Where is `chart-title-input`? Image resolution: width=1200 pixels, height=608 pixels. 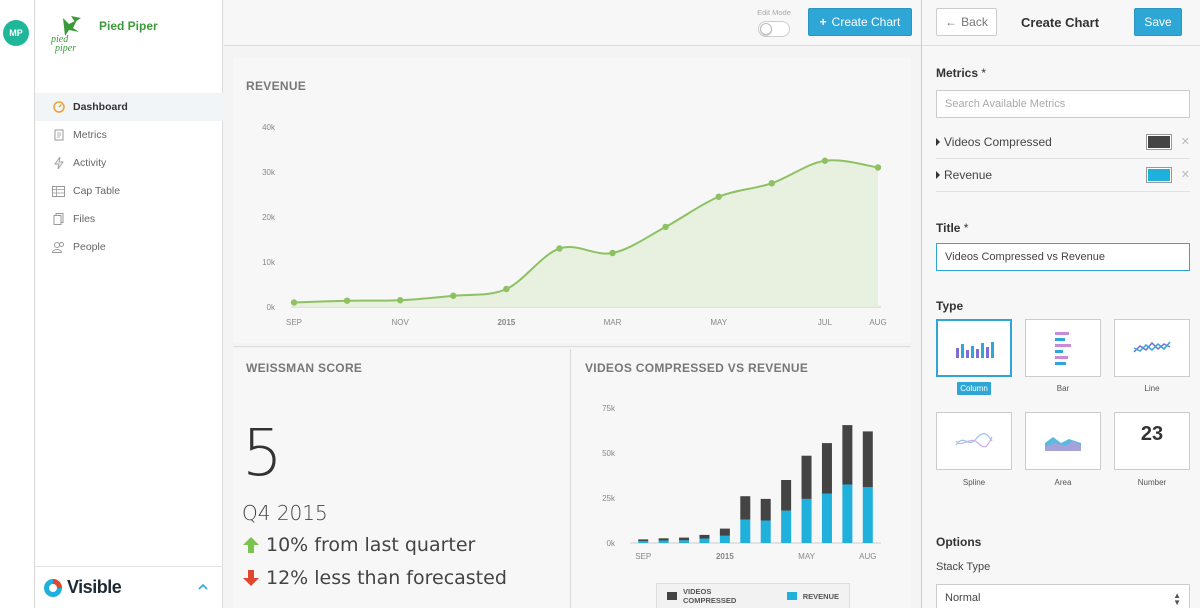
chart-title-input is located at coordinates (1063, 257).